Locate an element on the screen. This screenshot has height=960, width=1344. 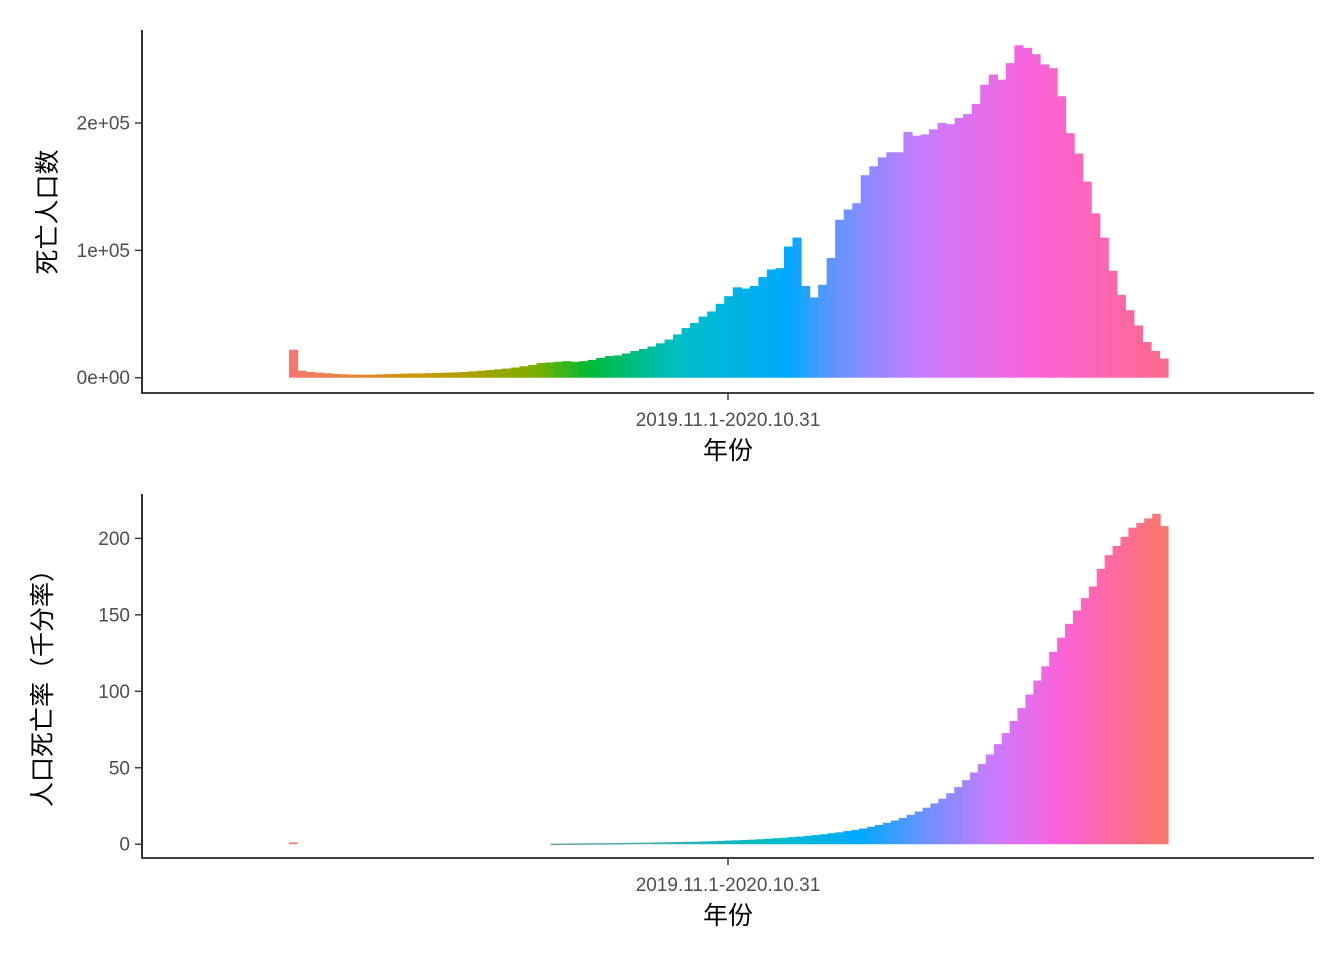
y-tick-label: 150 is located at coordinates (114, 615).